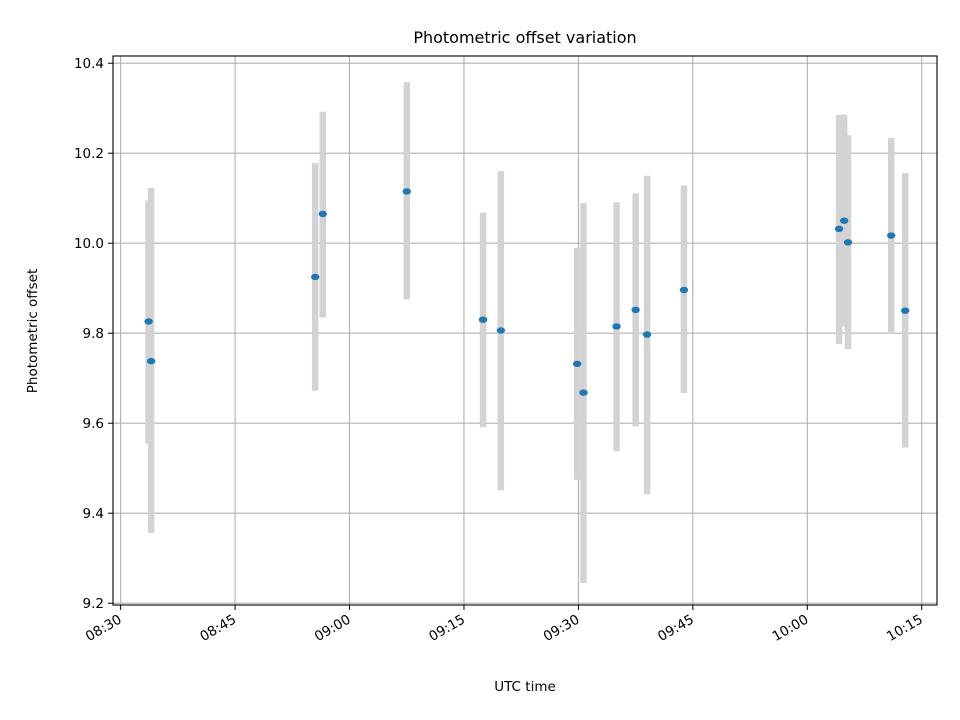 The width and height of the screenshot is (960, 720). I want to click on y-tick-label: 9.8, so click(93, 334).